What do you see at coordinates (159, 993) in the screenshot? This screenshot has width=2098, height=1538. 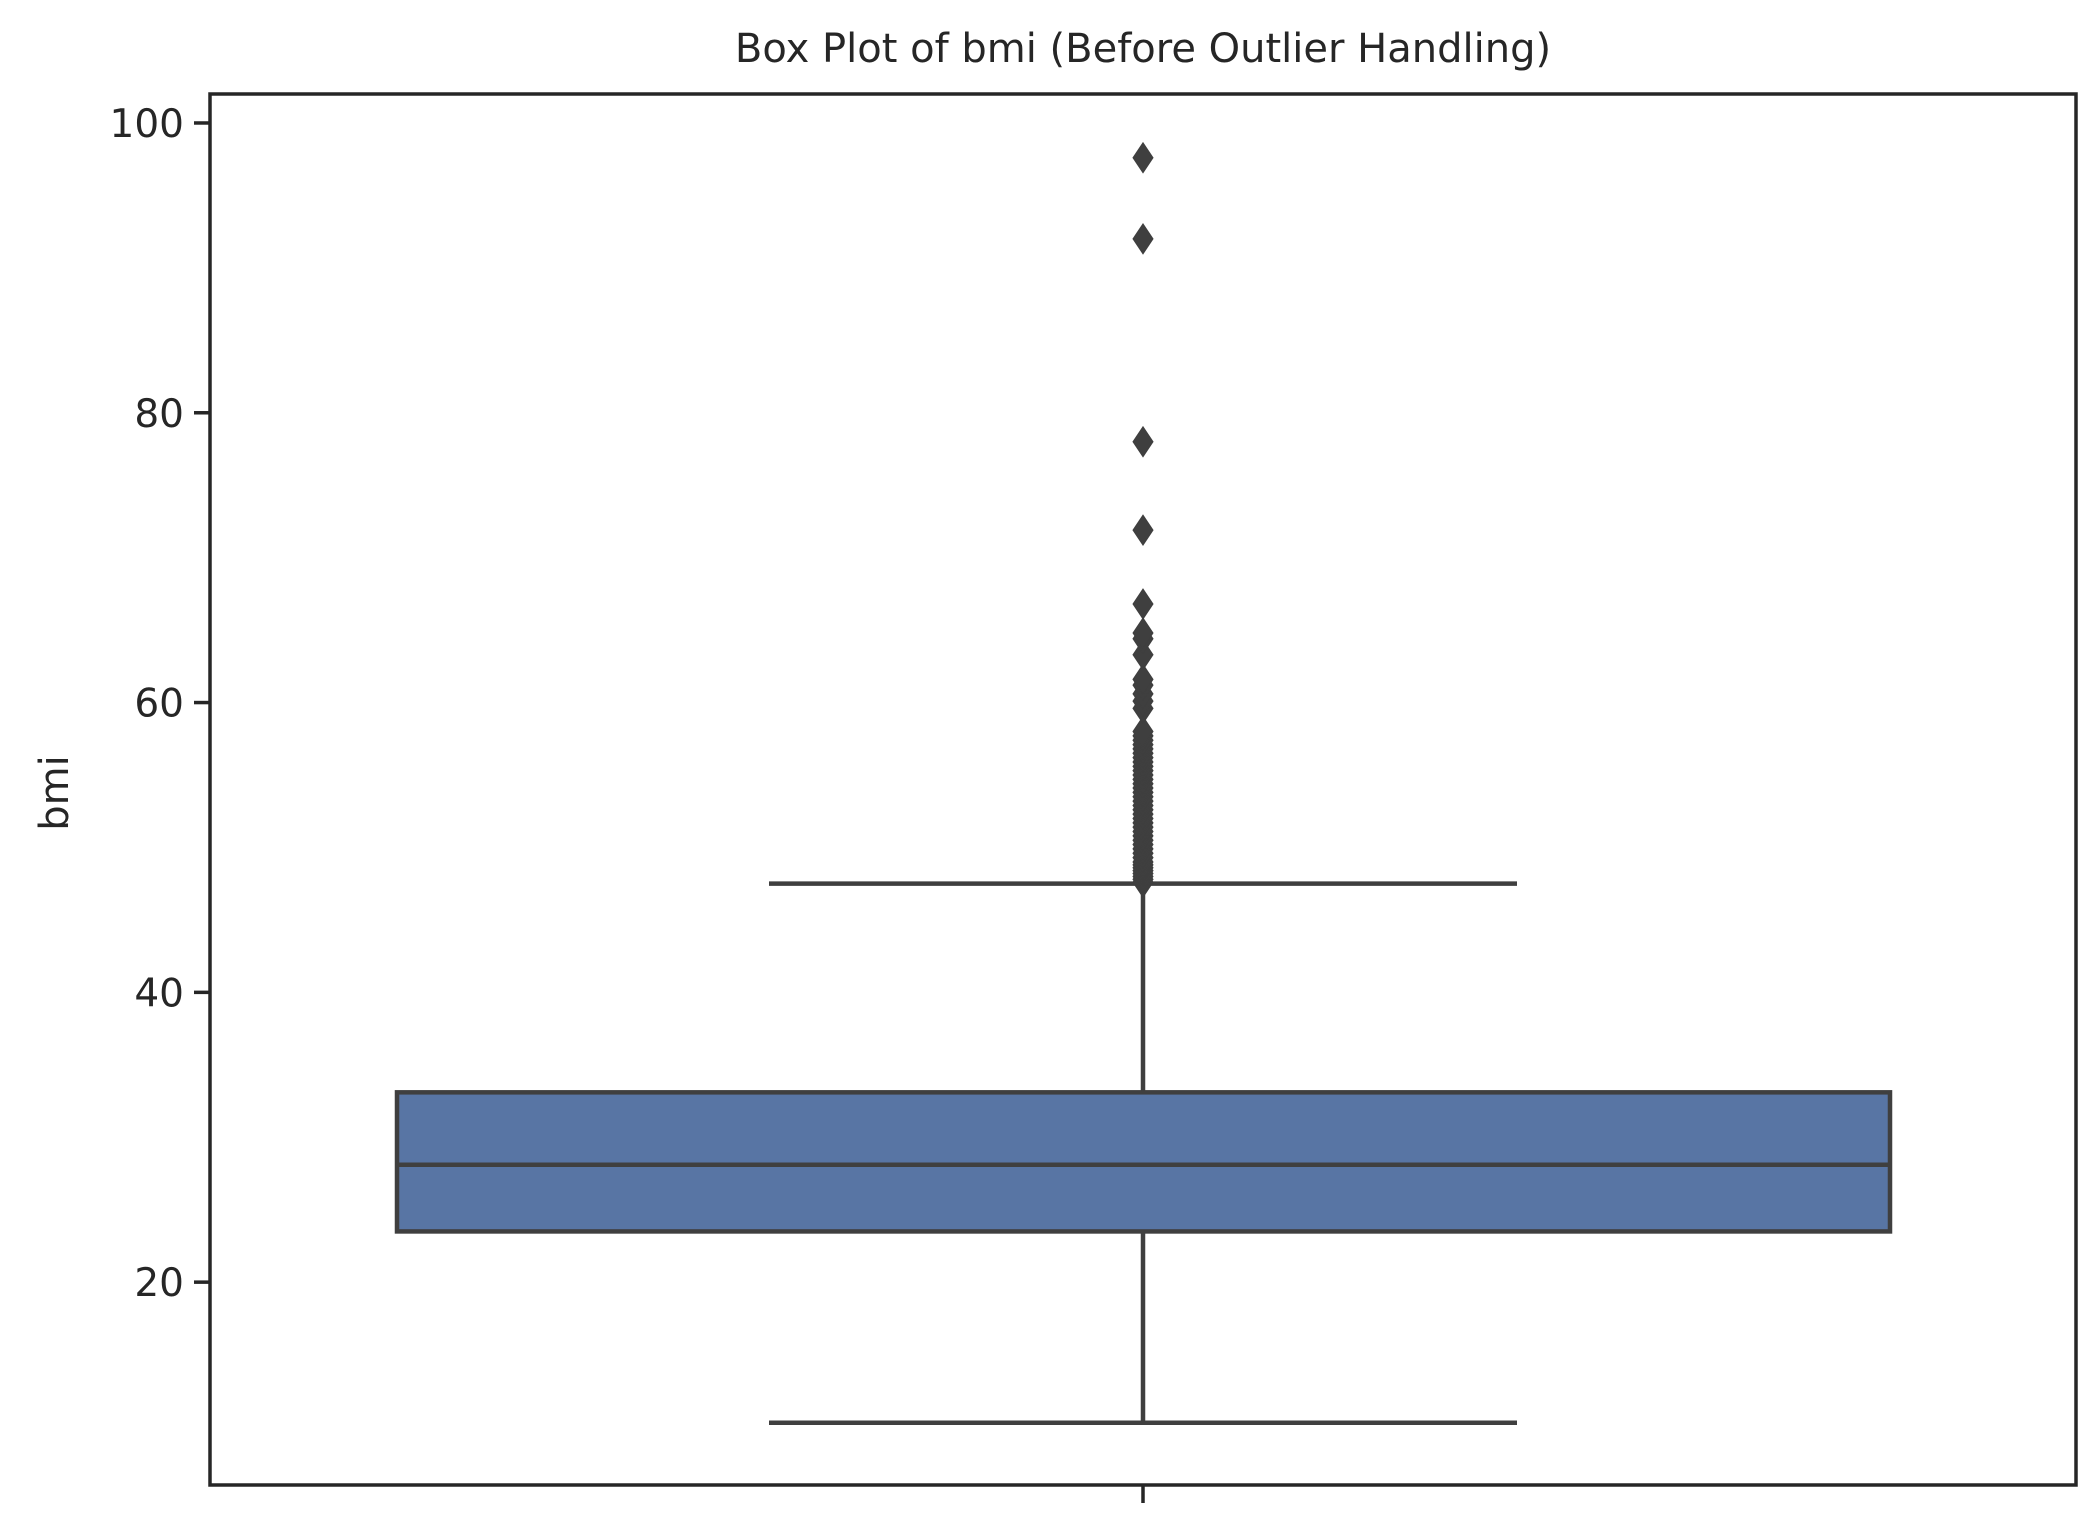 I see `y-tick-label: 40` at bounding box center [159, 993].